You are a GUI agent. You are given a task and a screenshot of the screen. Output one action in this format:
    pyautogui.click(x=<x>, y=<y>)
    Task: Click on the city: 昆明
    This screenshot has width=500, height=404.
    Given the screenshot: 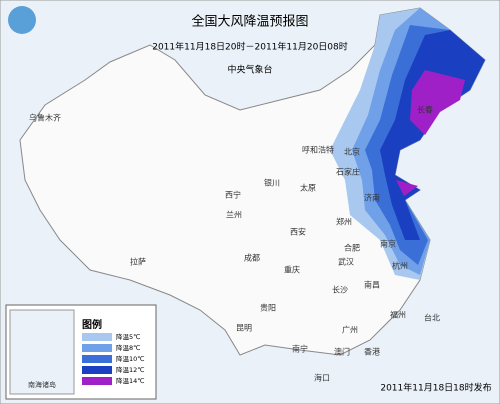 What is the action you would take?
    pyautogui.click(x=244, y=328)
    